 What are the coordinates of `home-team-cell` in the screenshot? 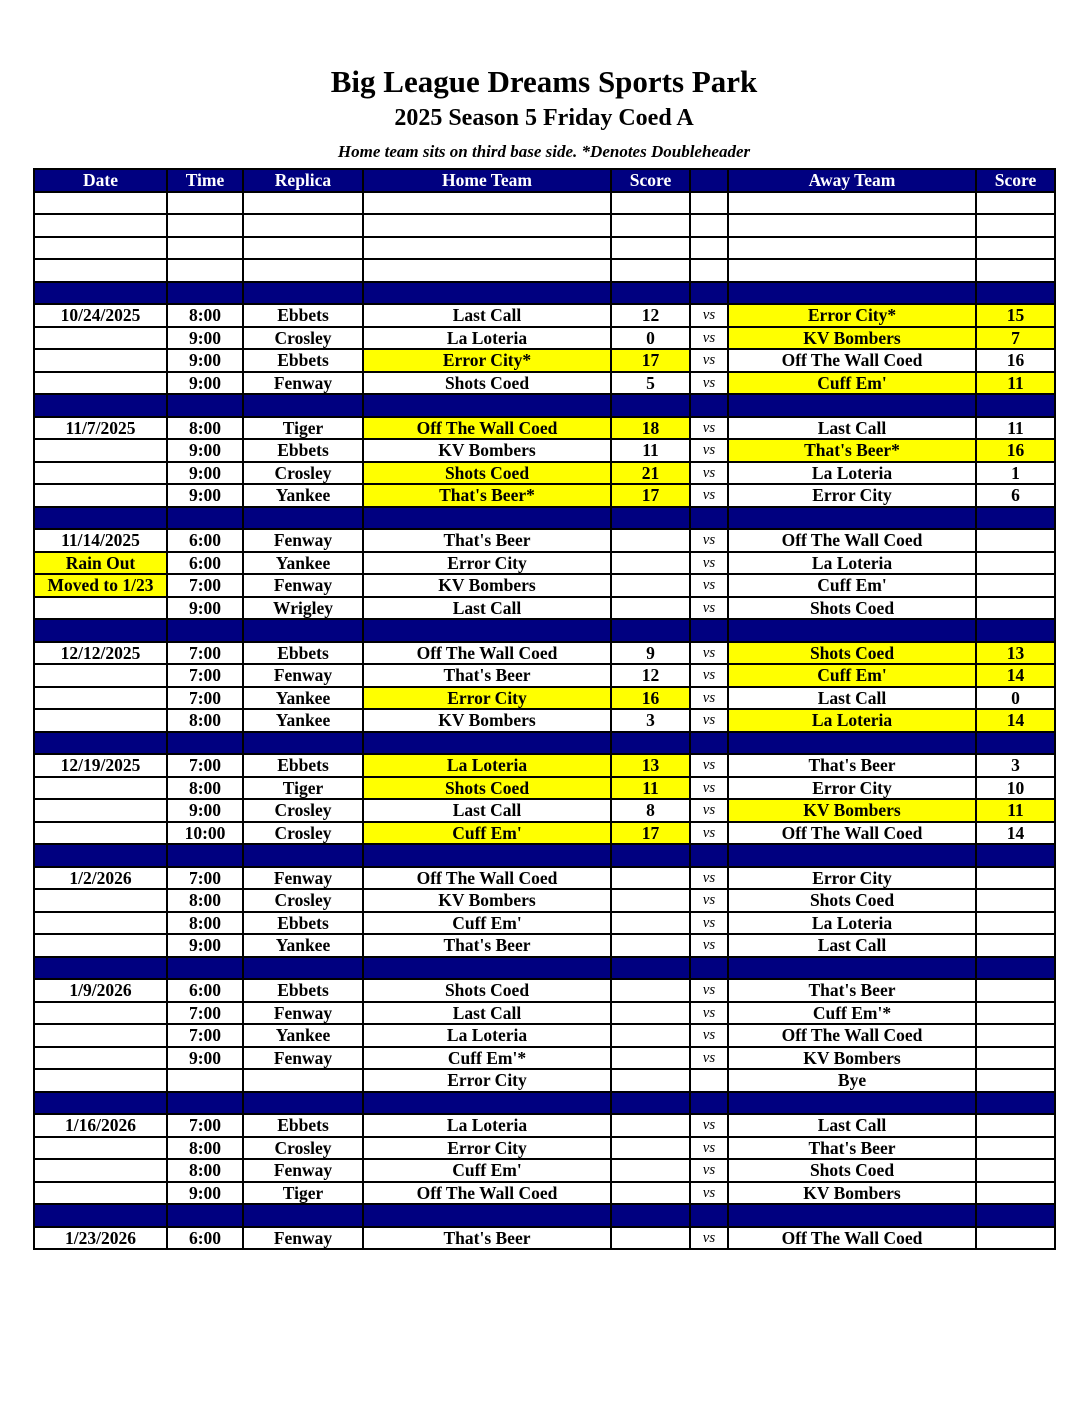 It's located at (487, 247).